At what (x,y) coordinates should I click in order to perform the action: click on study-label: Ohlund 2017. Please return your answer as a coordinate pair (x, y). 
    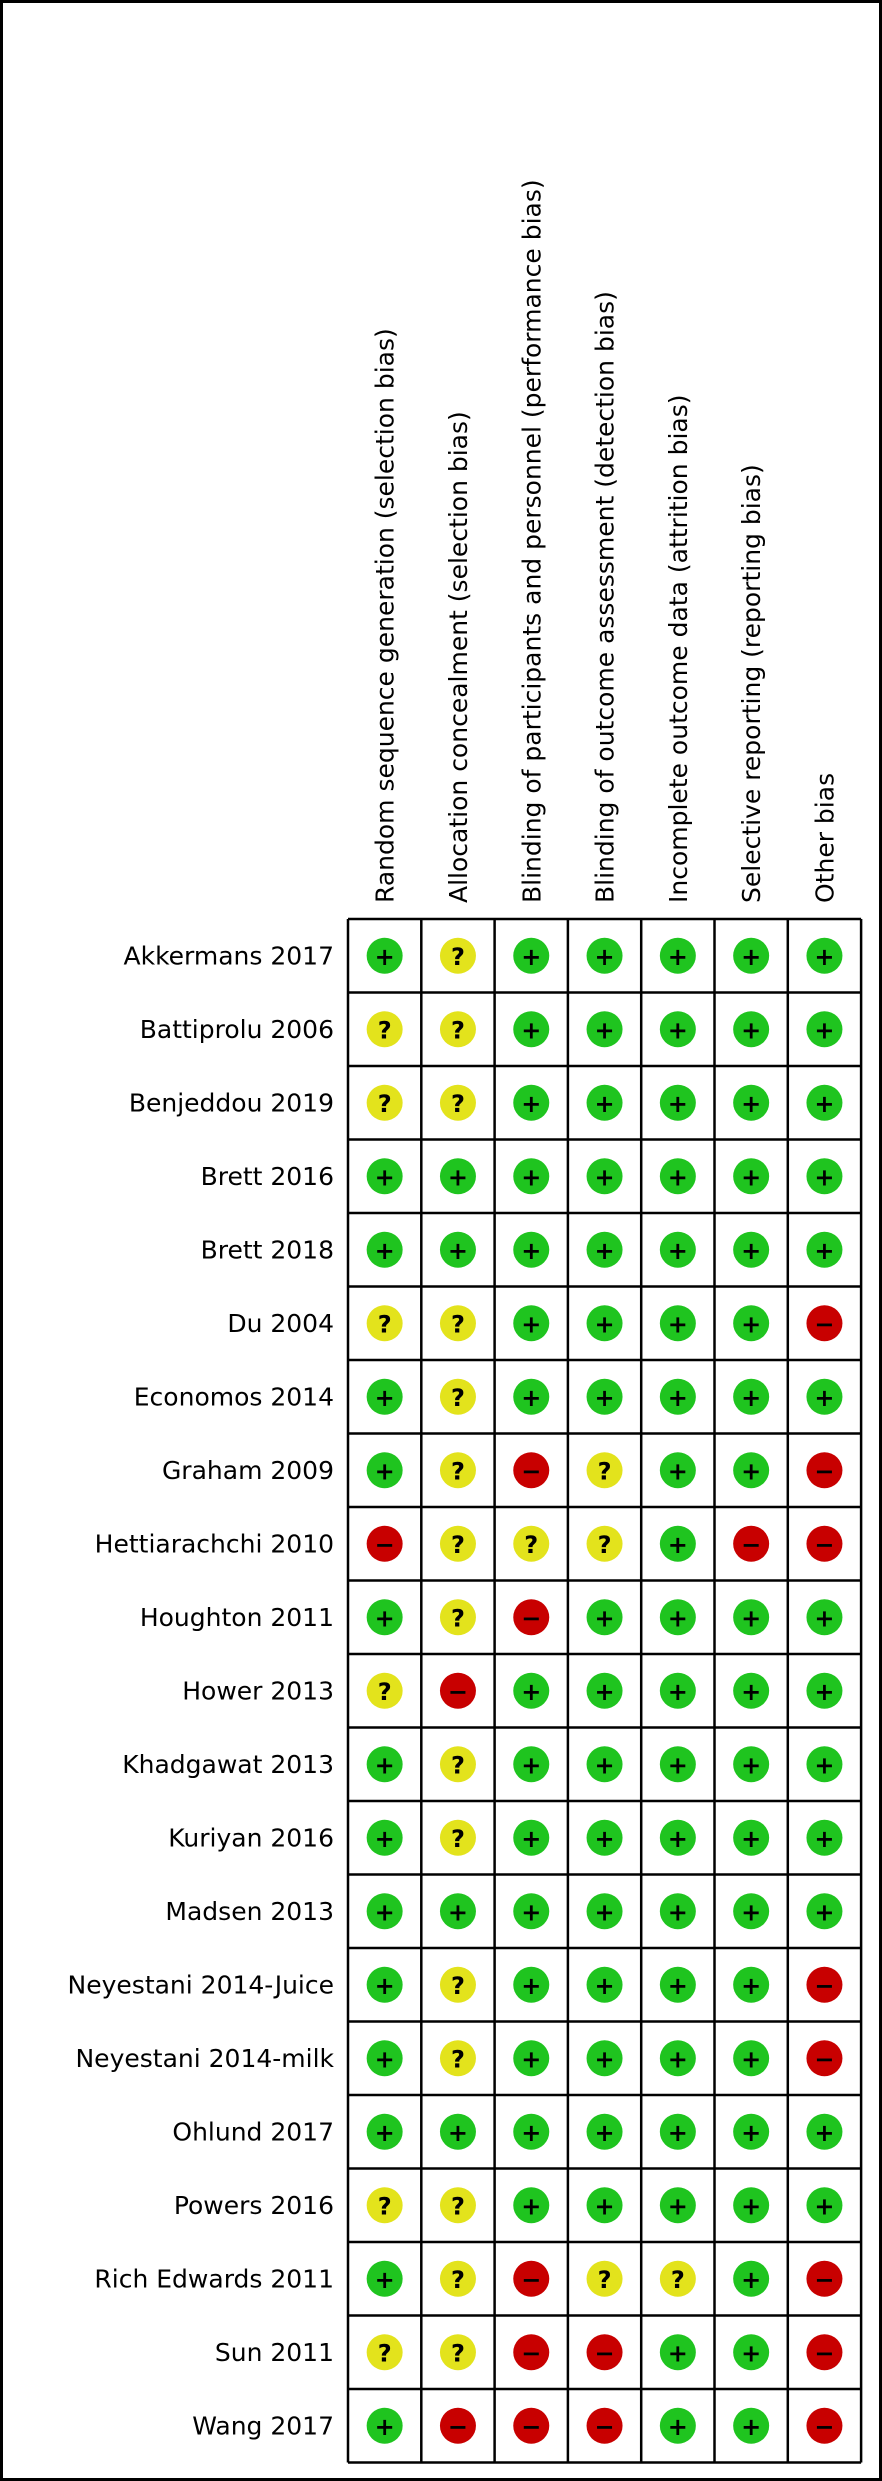
    Looking at the image, I should click on (253, 2131).